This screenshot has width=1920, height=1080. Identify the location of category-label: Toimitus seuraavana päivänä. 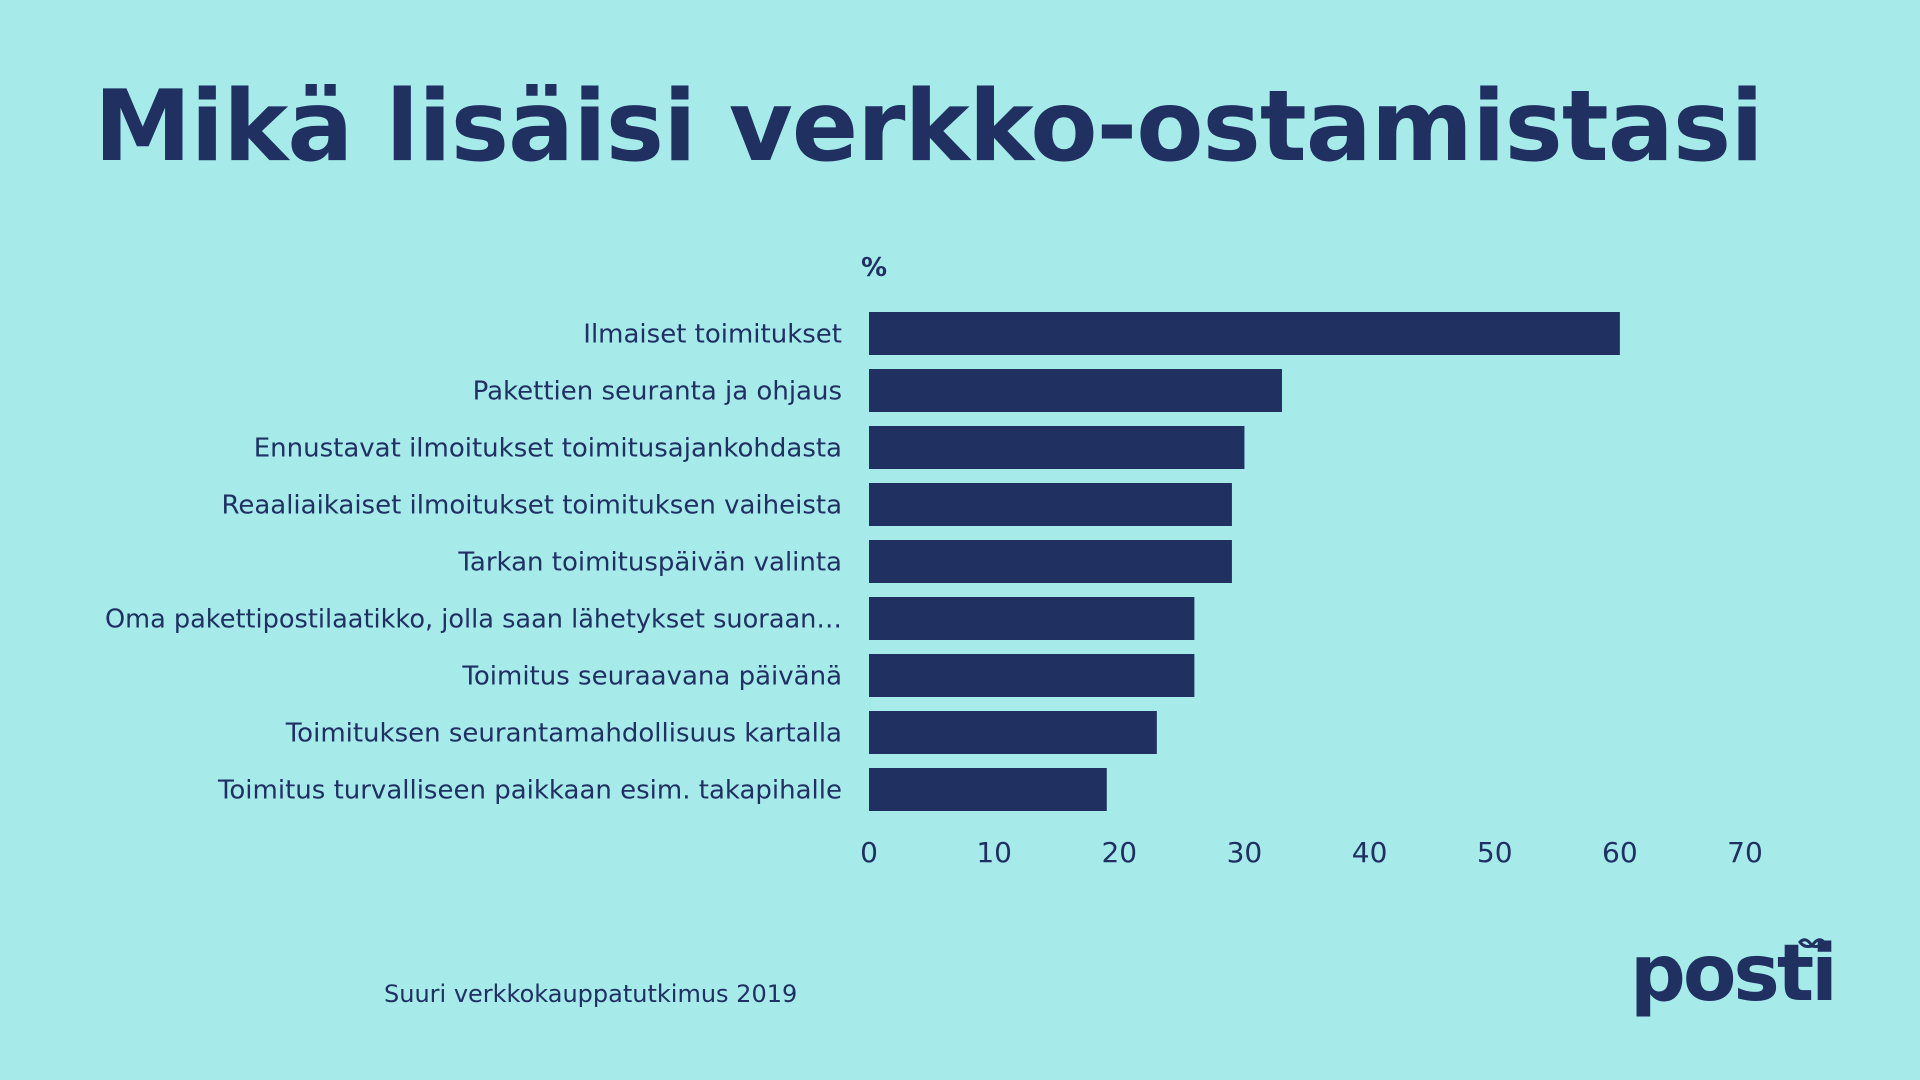
(651, 677).